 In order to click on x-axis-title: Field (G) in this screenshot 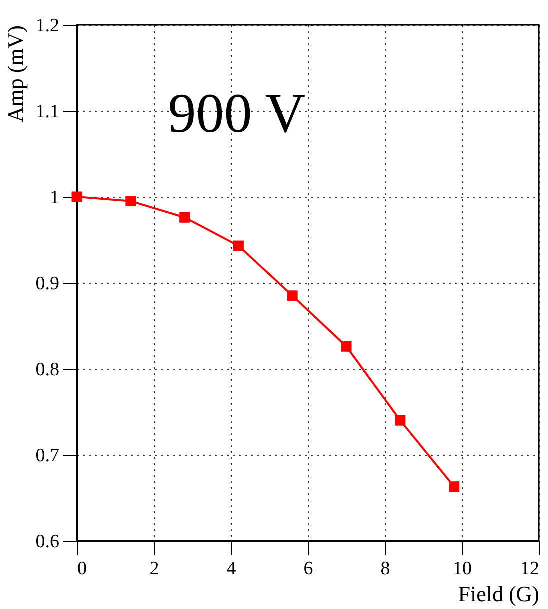, I will do `click(499, 594)`.